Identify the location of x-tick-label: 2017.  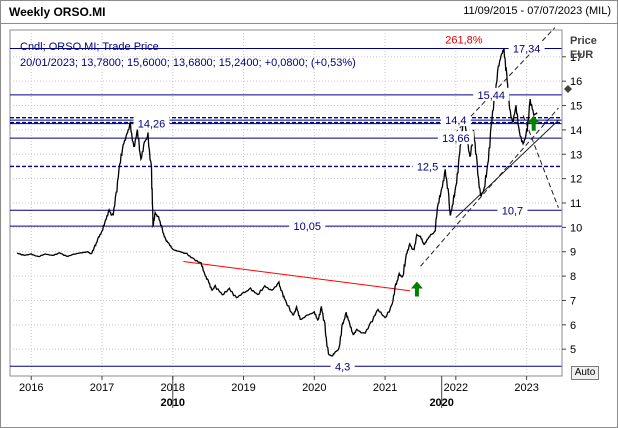
(102, 388).